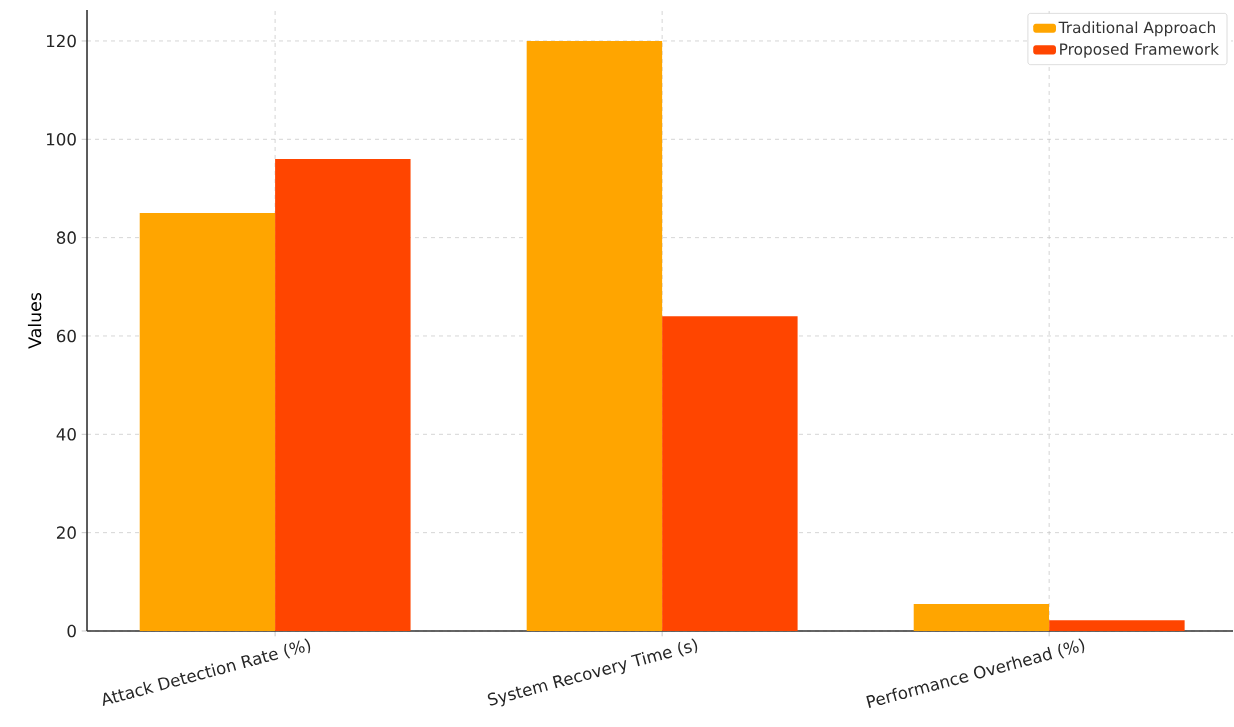 Image resolution: width=1234 pixels, height=727 pixels. What do you see at coordinates (1139, 50) in the screenshot?
I see `legend-label: Proposed Framework` at bounding box center [1139, 50].